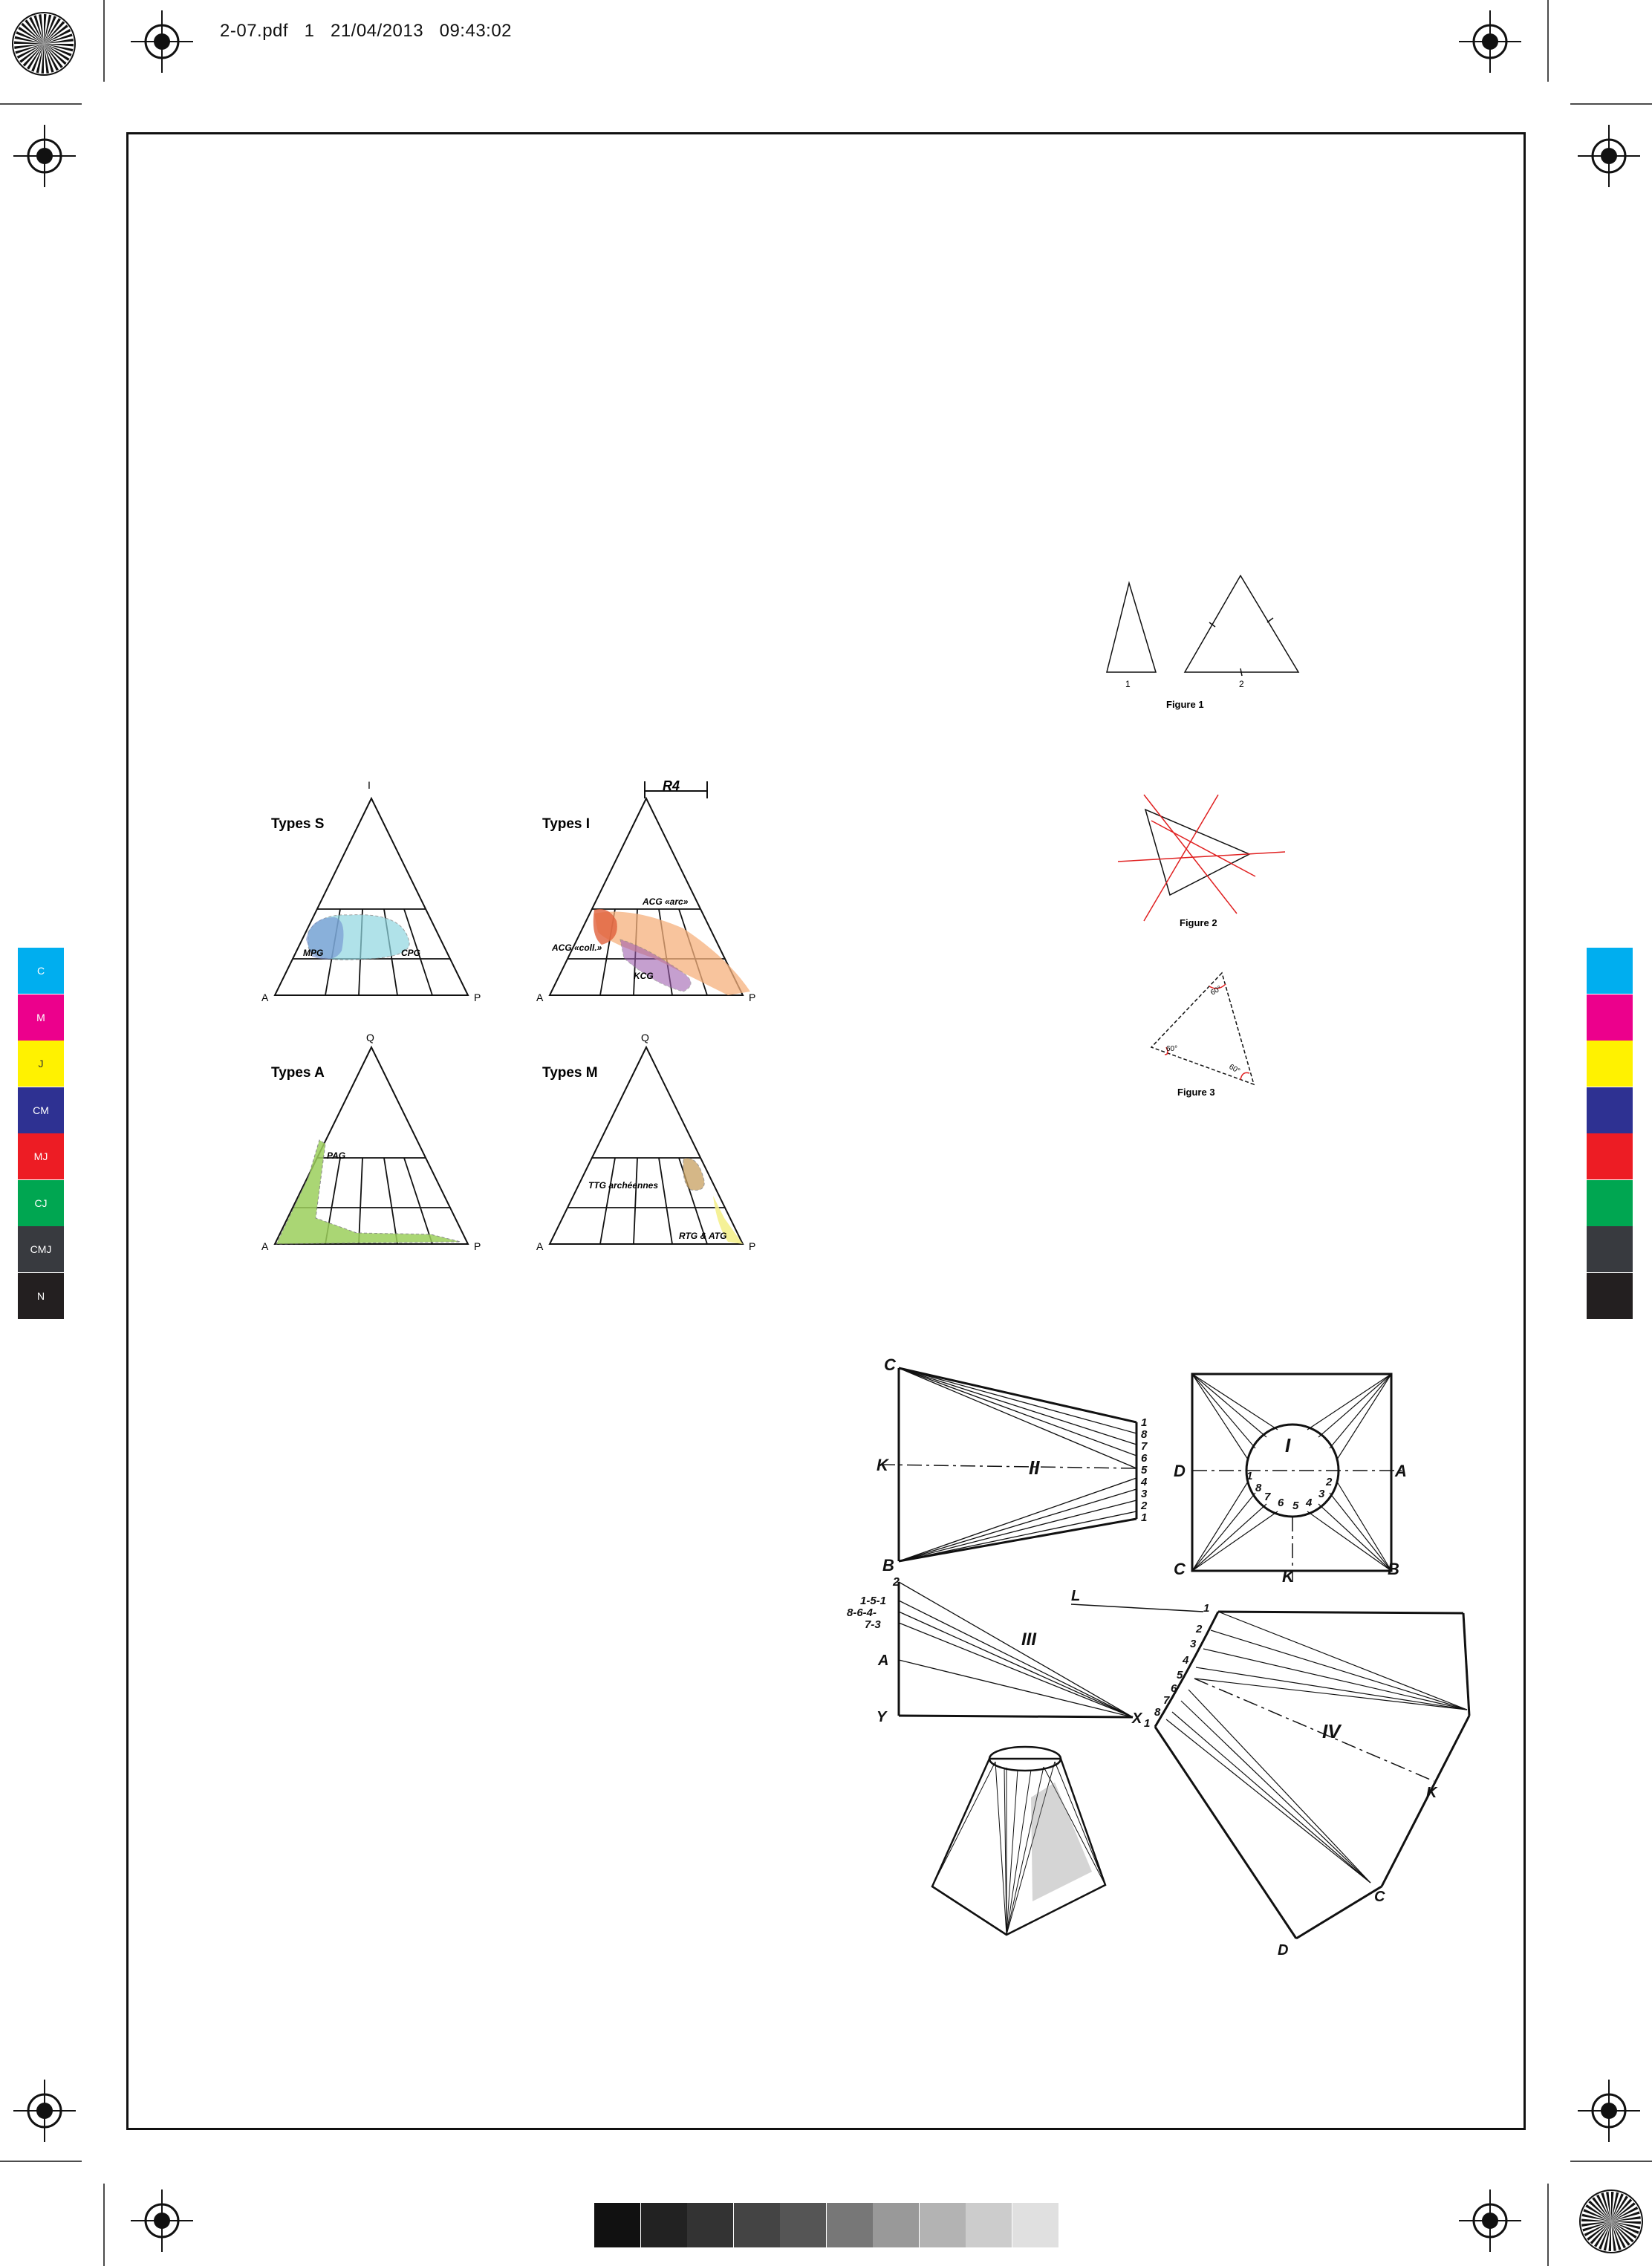  I want to click on dev1-b: B, so click(1394, 1569).